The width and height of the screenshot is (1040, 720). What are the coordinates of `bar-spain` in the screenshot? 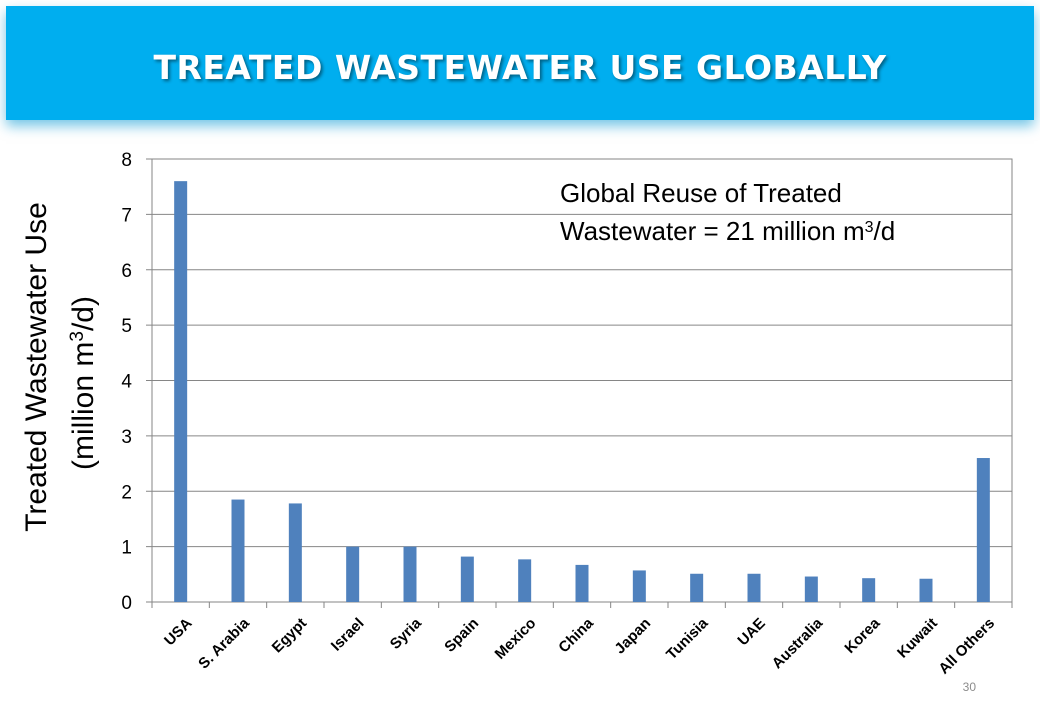 It's located at (467, 579).